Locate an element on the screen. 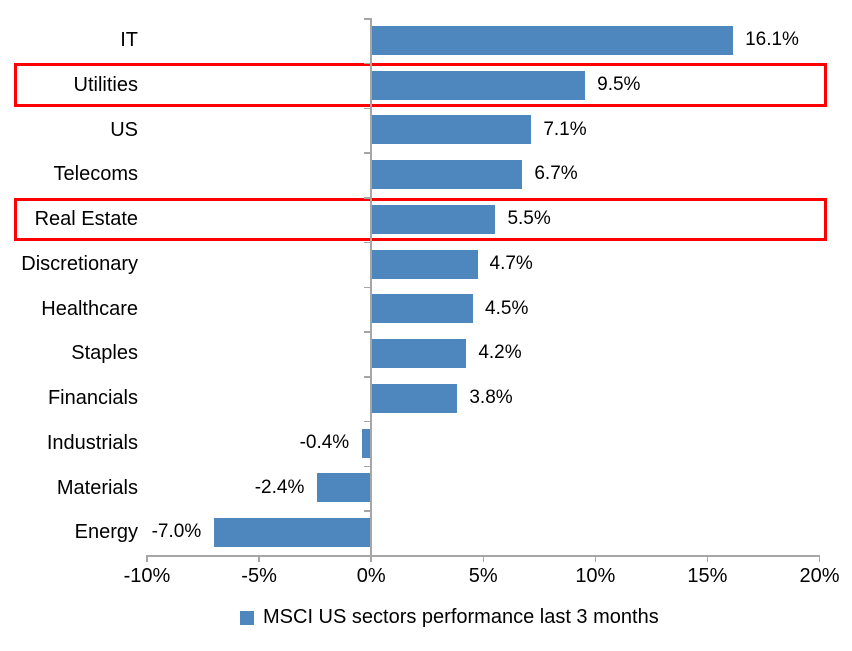 The image size is (852, 651). category-label: Staples is located at coordinates (104, 353).